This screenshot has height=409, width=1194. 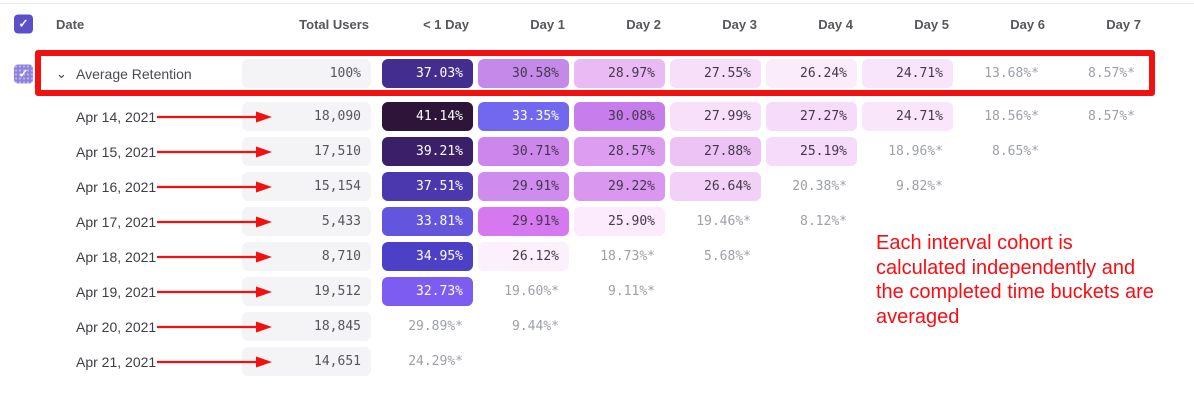 I want to click on total-users-cell: 19,512, so click(x=306, y=291).